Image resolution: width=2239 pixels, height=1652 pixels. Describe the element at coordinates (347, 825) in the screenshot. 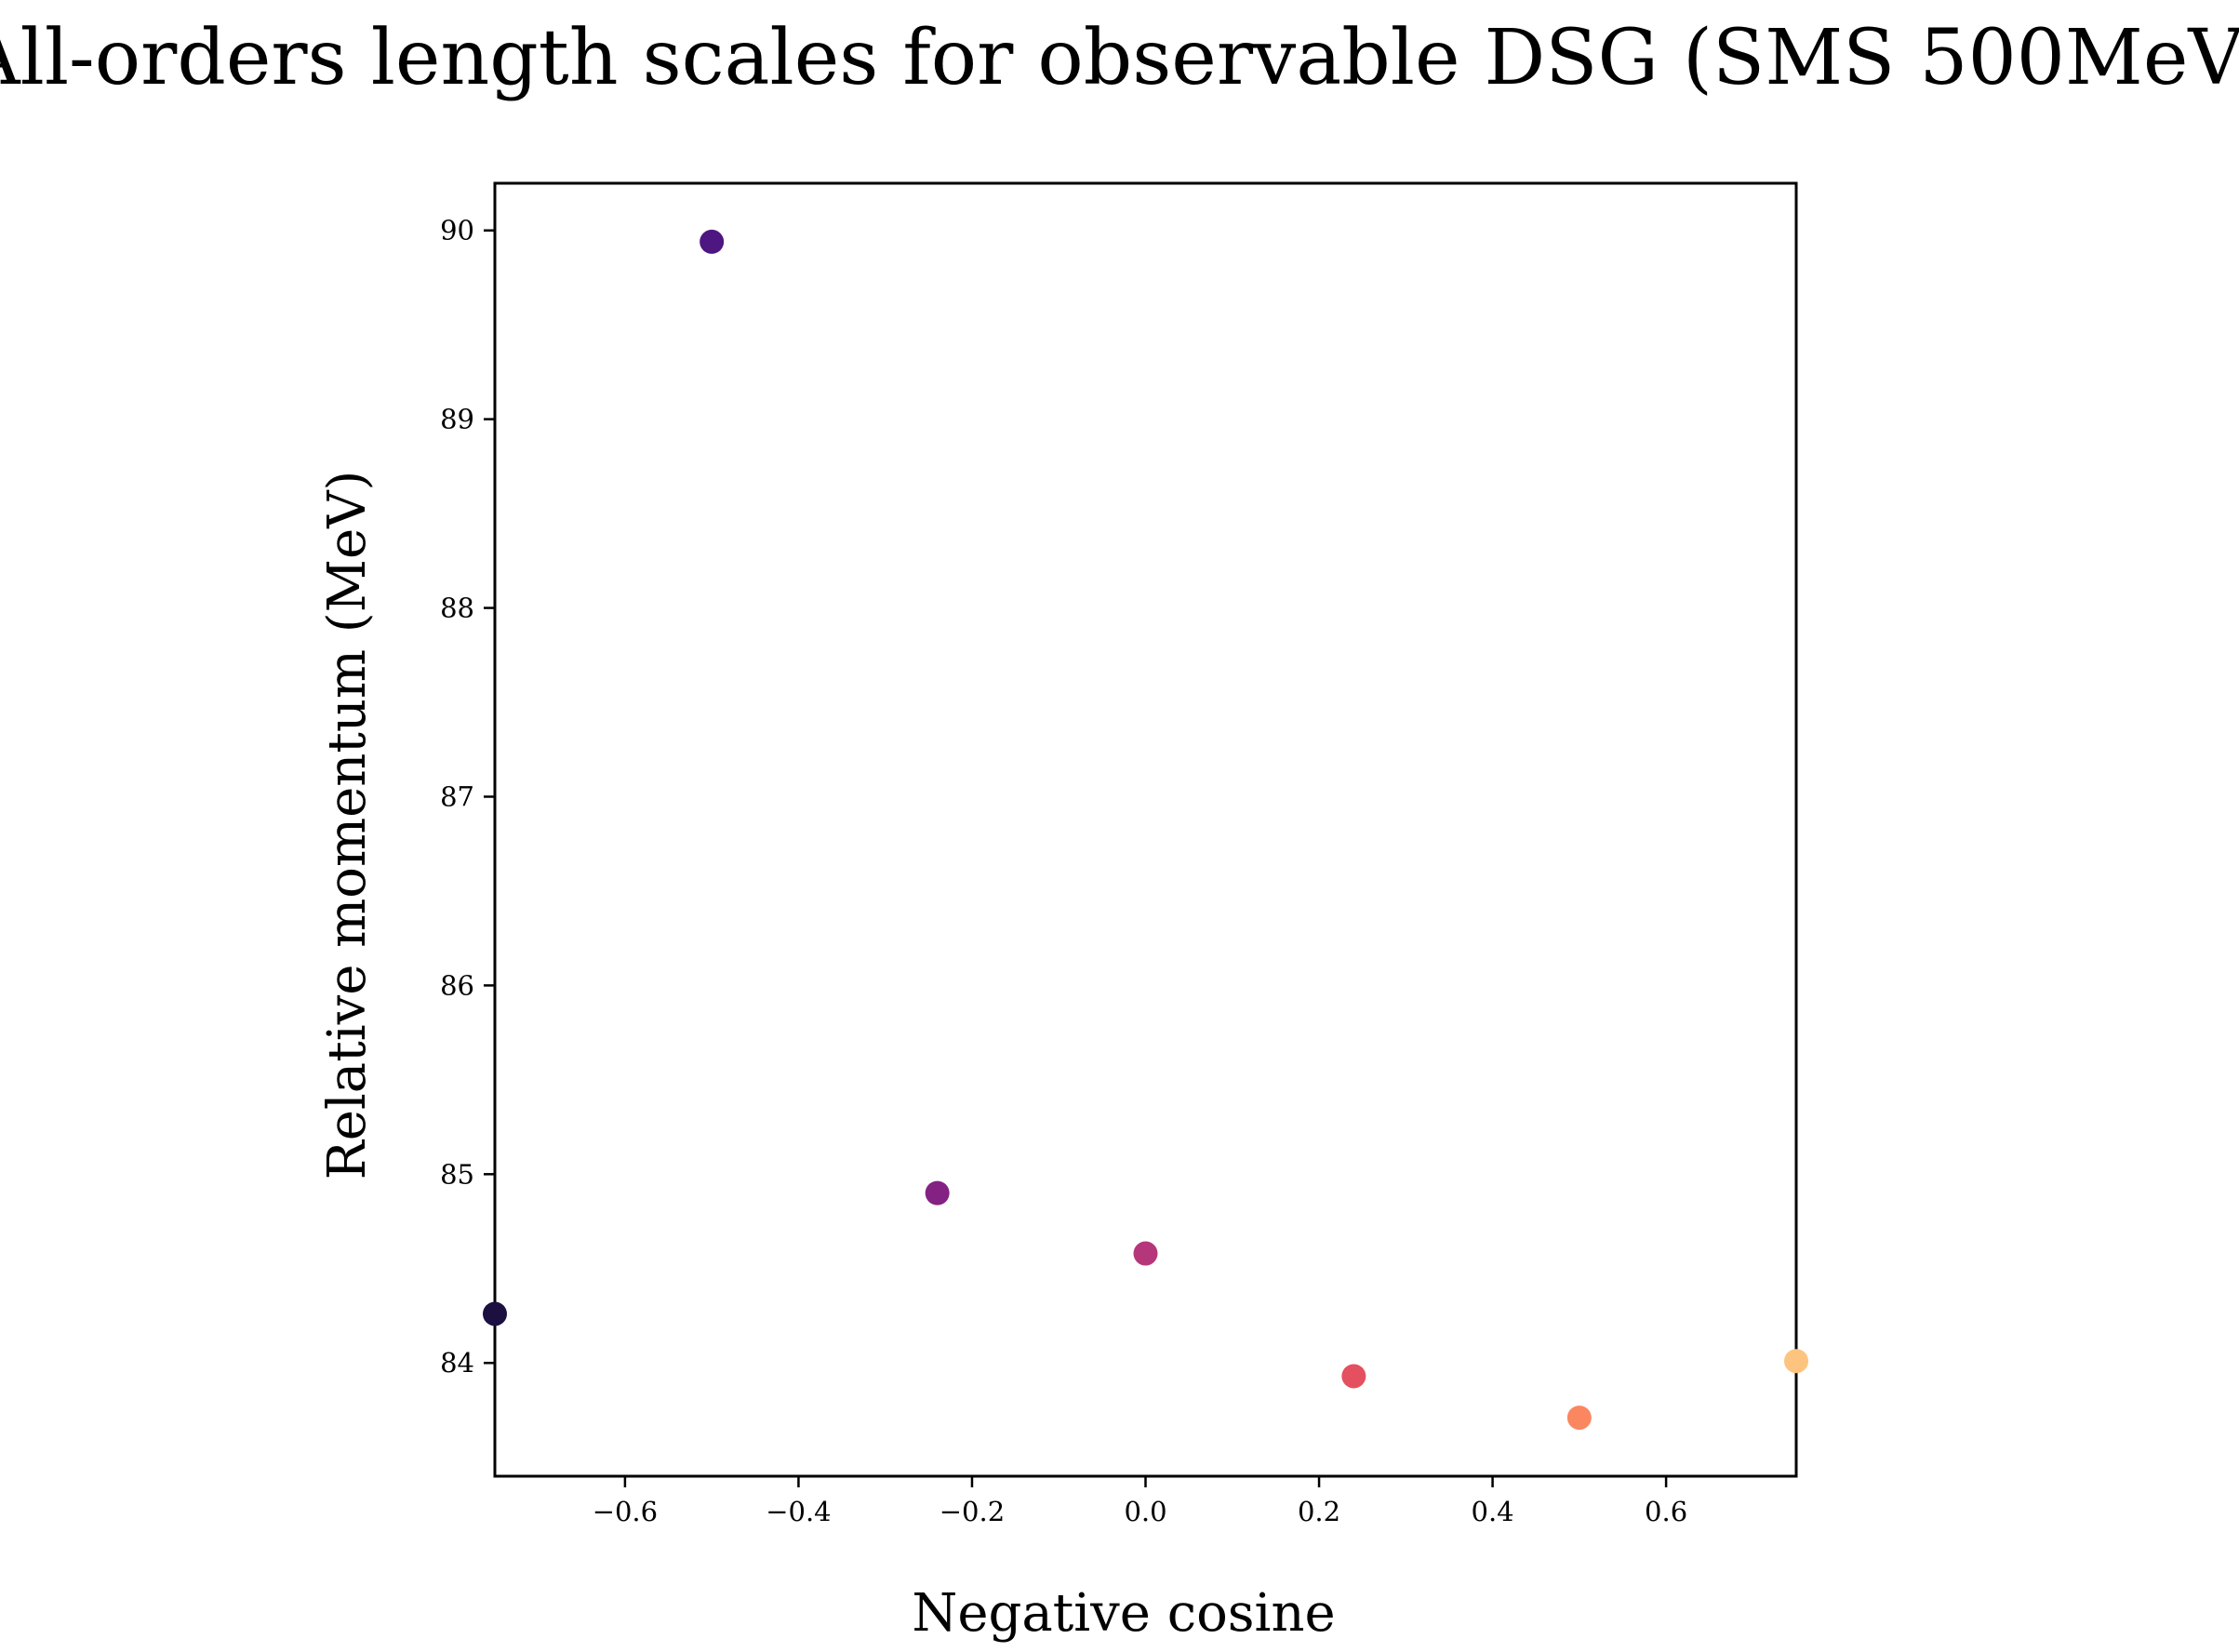

I see `y-axis-label: Relative momentum (MeV)` at that location.